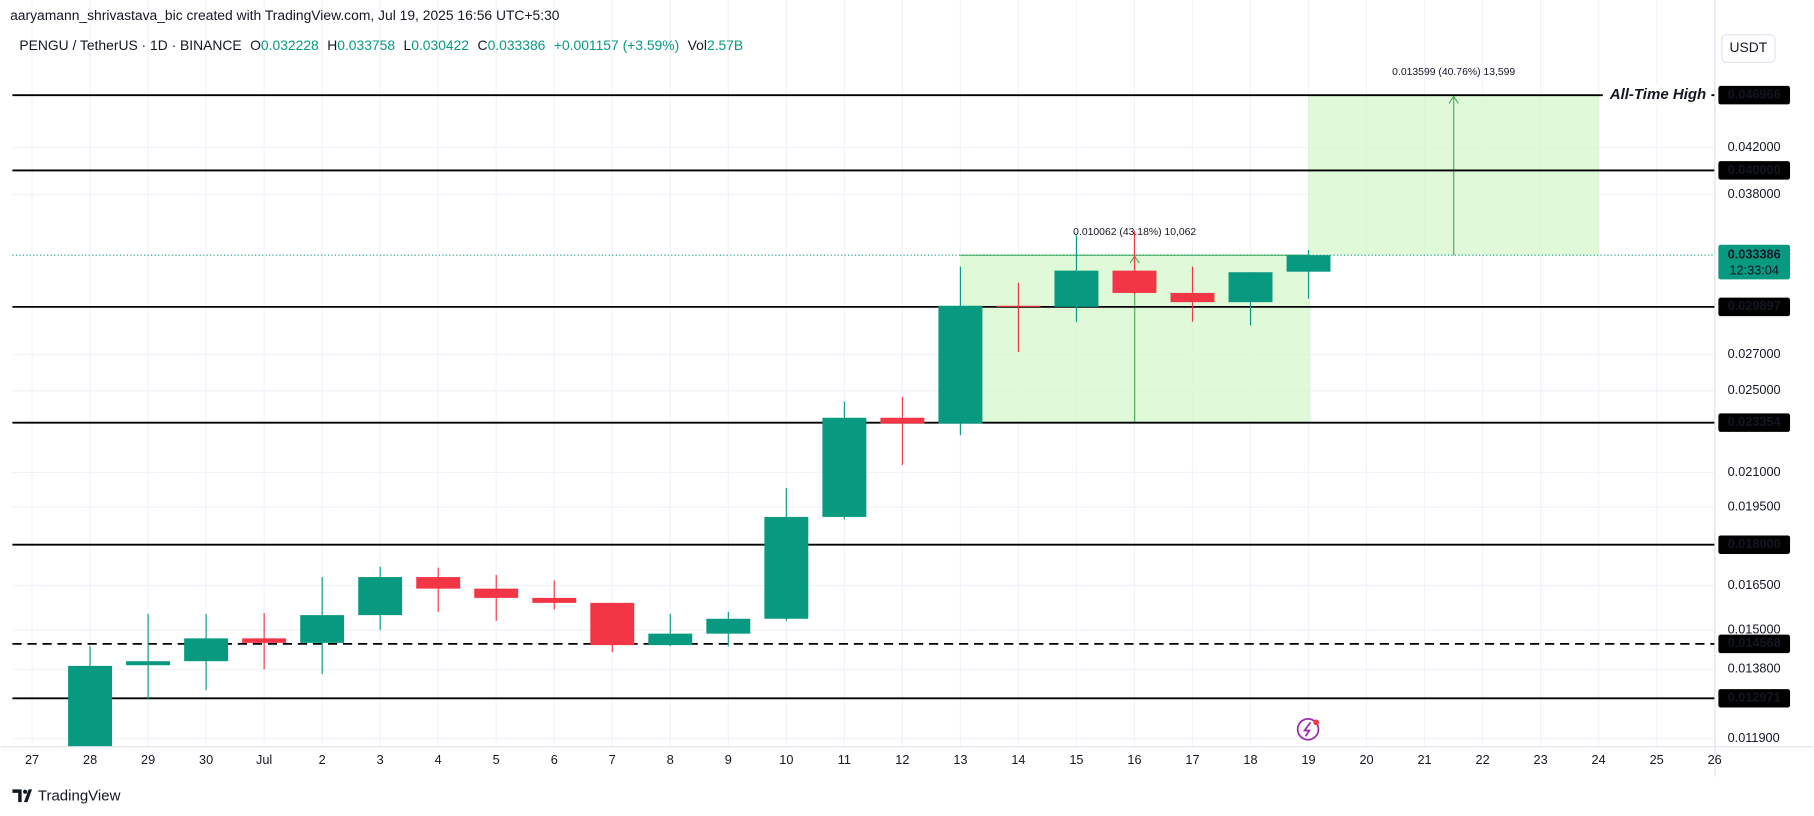 The image size is (1814, 816). What do you see at coordinates (725, 45) in the screenshot?
I see `volume: 2.57B` at bounding box center [725, 45].